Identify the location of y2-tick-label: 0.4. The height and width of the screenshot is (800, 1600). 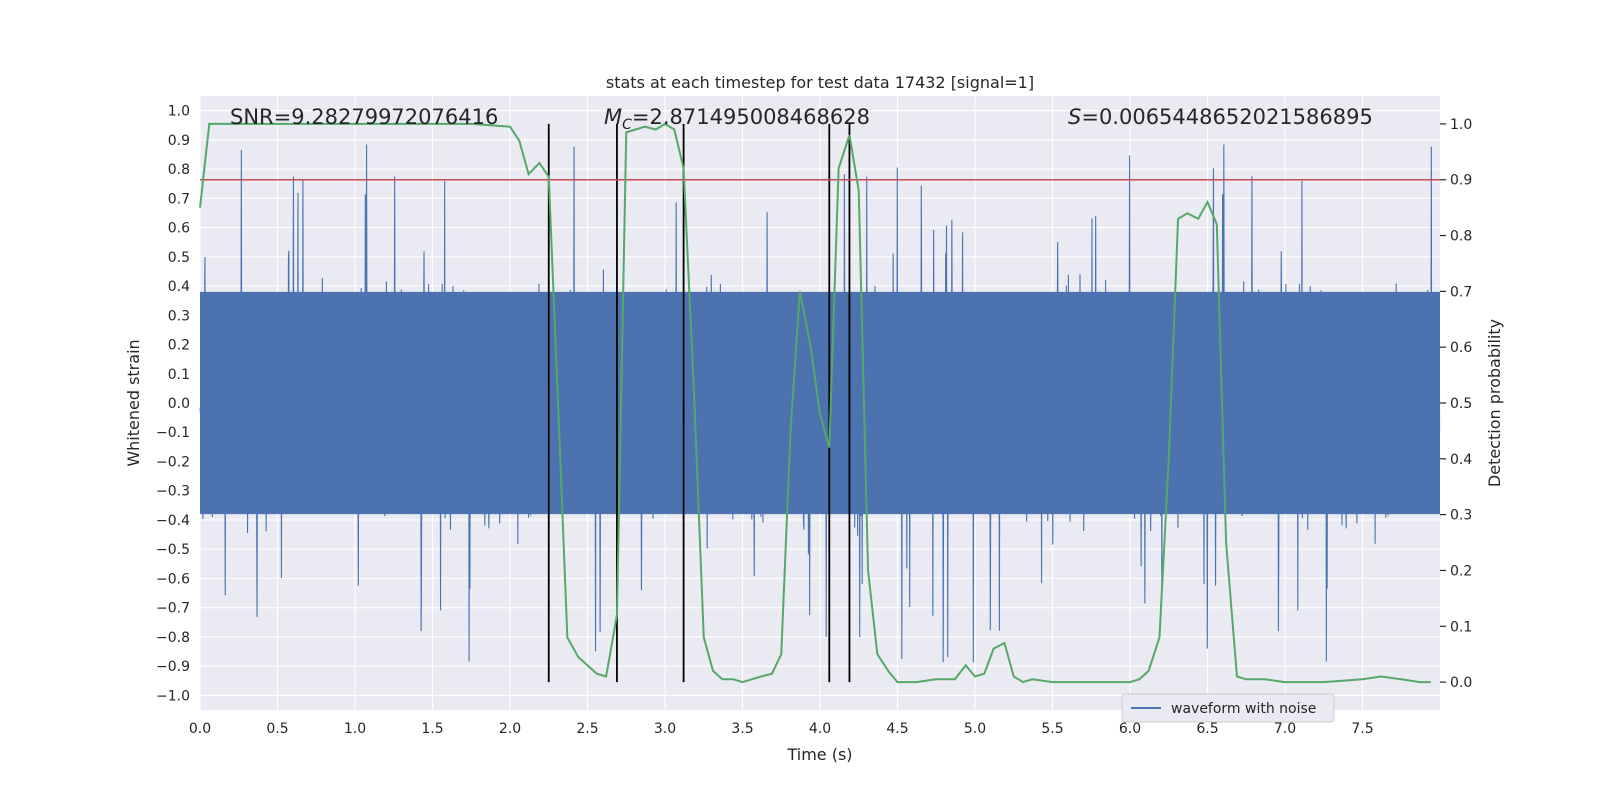
(1461, 460).